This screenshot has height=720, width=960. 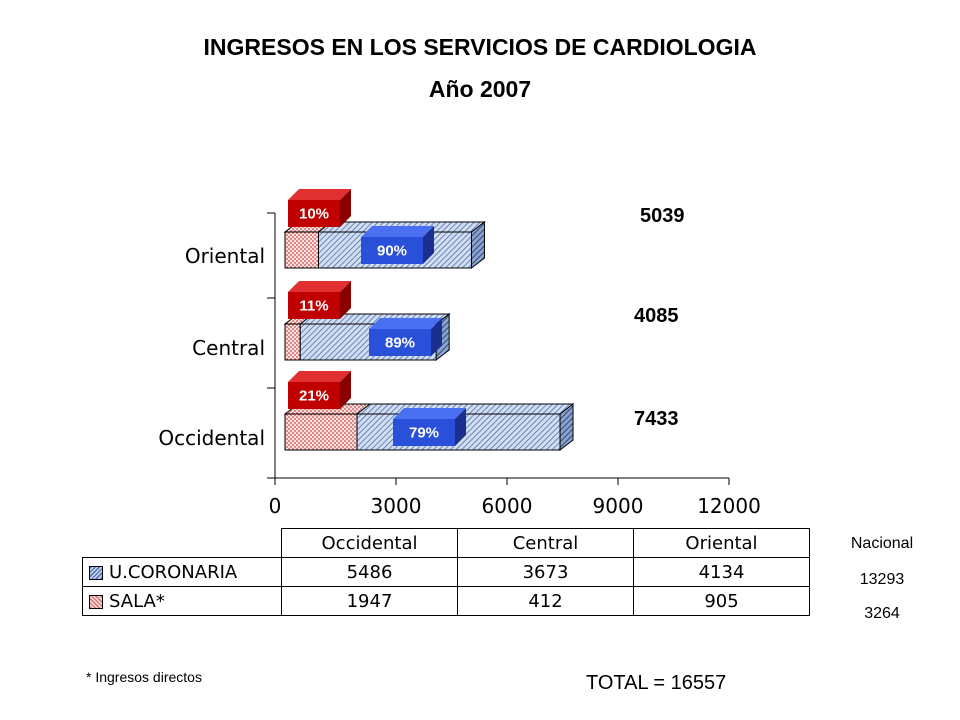 I want to click on pct-tag-sala-label: 21%, so click(x=314, y=396).